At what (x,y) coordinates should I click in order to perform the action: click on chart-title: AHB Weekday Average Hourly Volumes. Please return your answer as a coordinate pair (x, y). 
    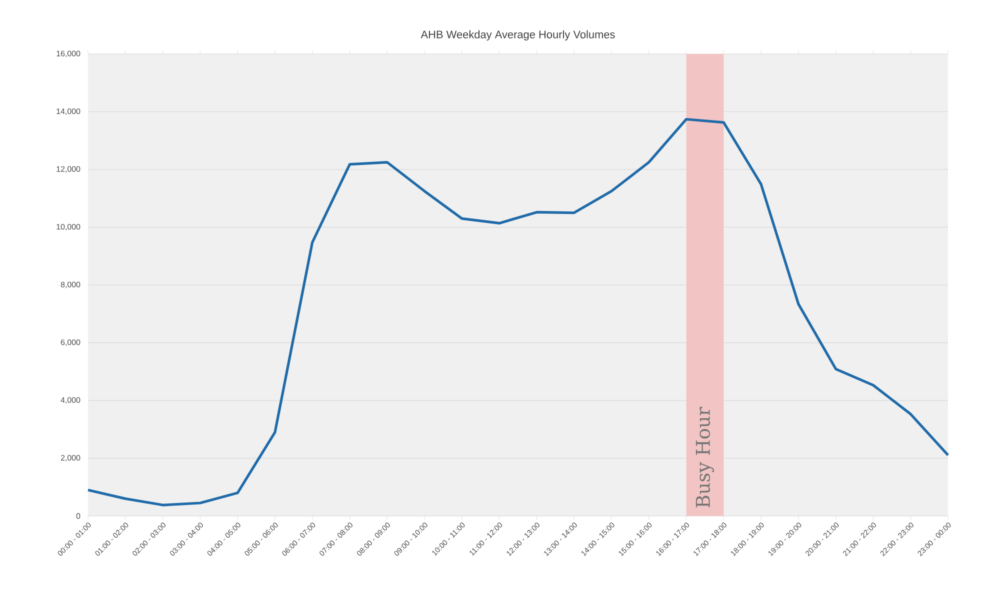
    Looking at the image, I should click on (517, 35).